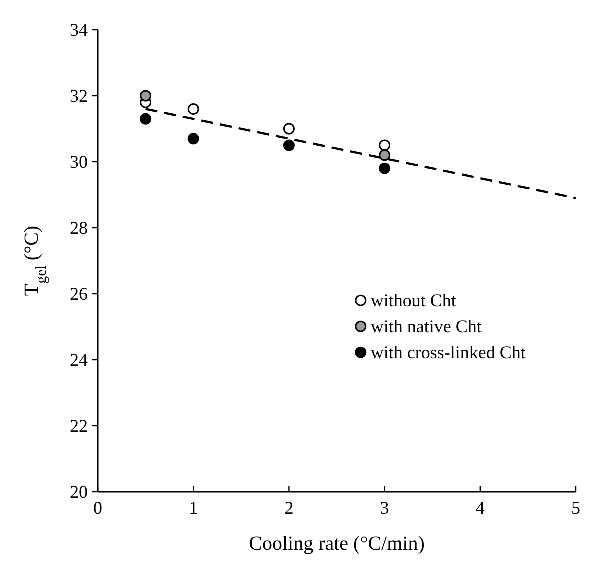  I want to click on x-tick-label: 3, so click(385, 508).